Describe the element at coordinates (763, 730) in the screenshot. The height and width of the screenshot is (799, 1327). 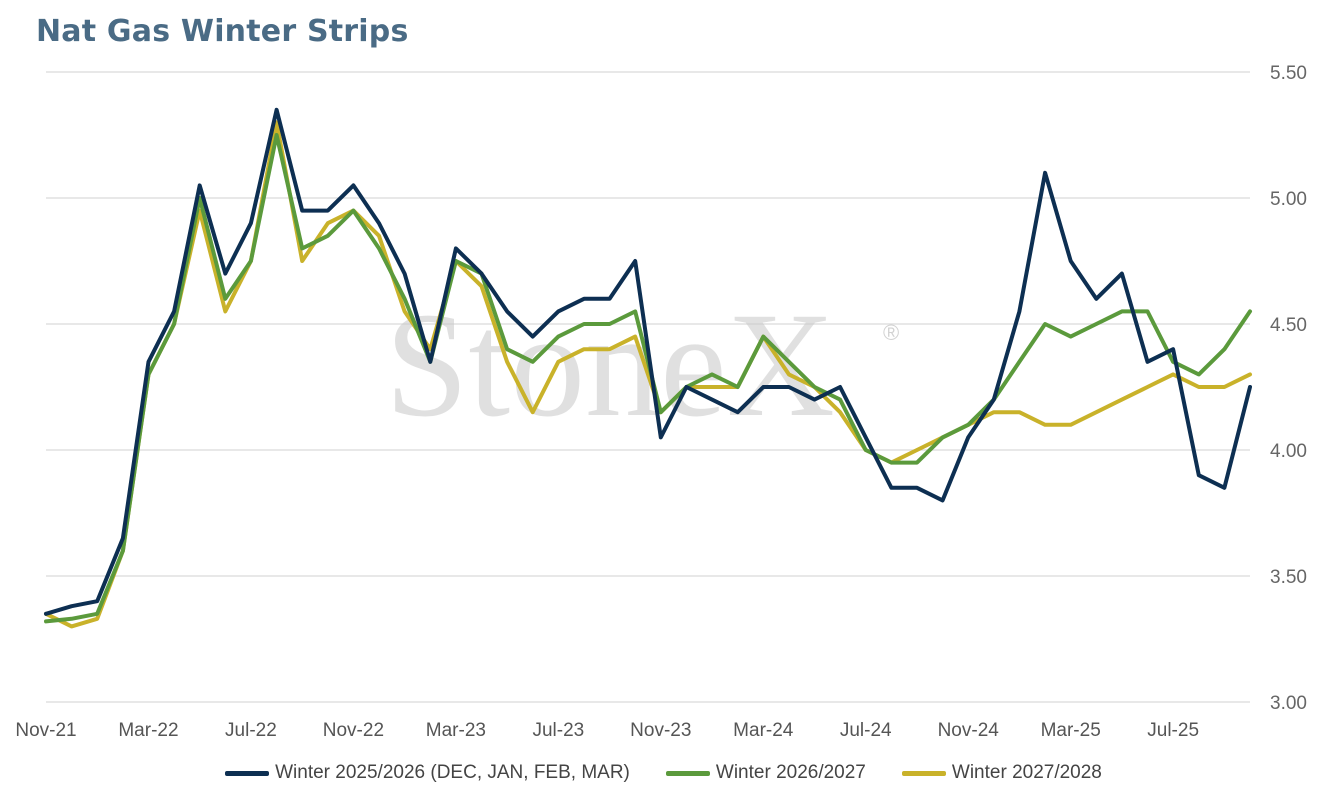
I see `x-tick-label: Mar-24` at that location.